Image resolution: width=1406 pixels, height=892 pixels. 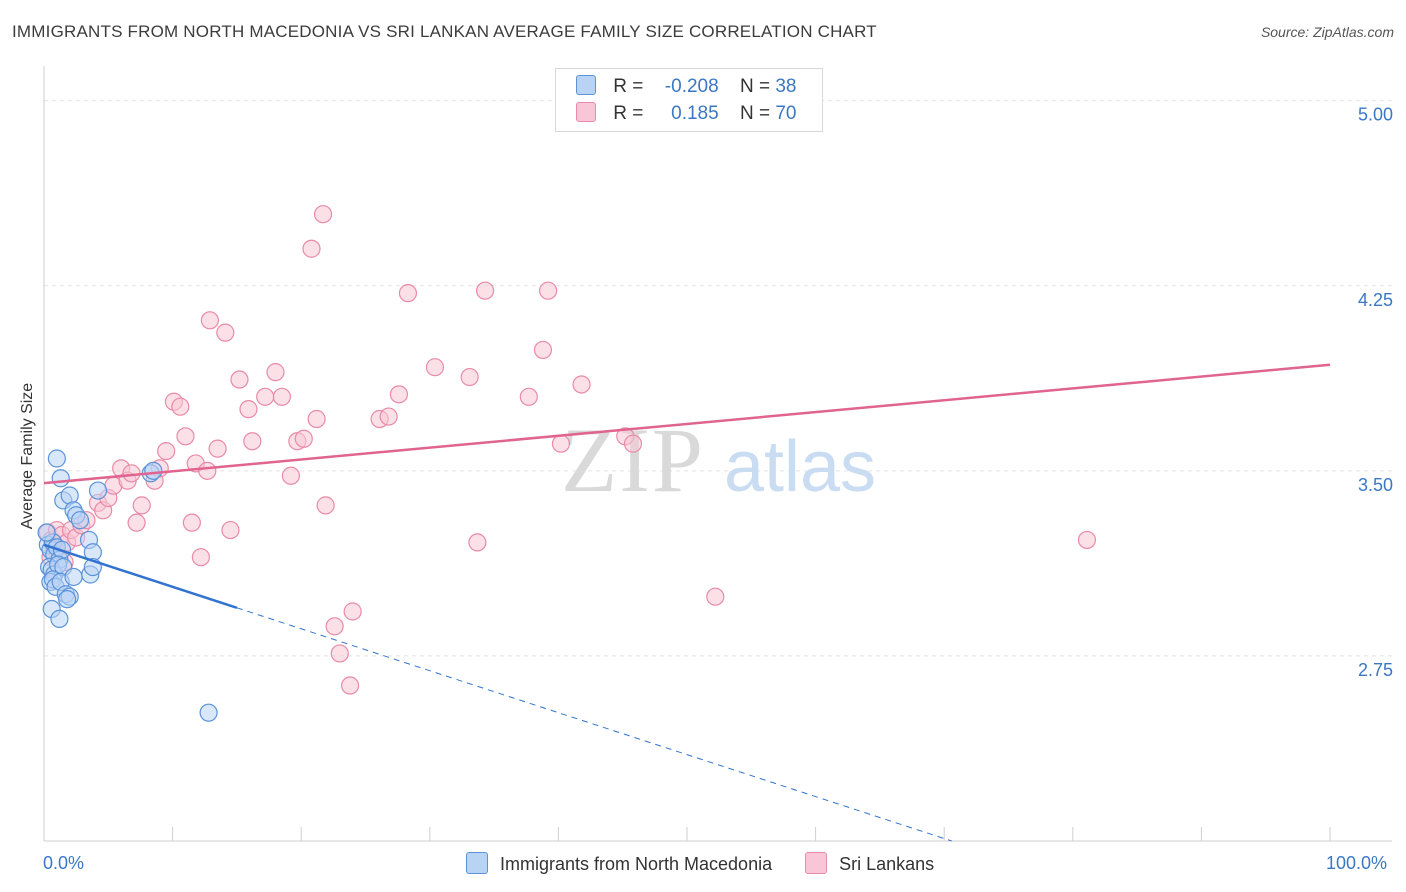 I want to click on sri-lankans-trend-line, so click(x=687, y=424).